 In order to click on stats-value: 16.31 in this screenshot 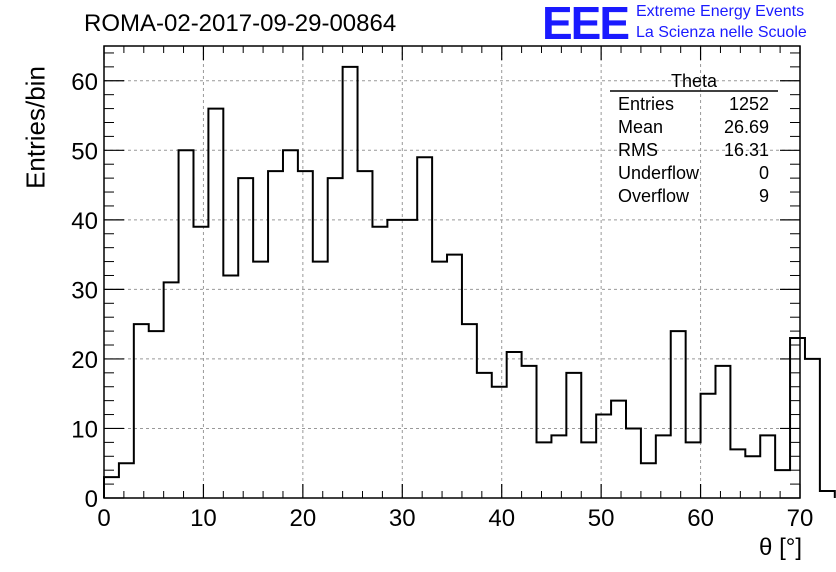, I will do `click(746, 150)`.